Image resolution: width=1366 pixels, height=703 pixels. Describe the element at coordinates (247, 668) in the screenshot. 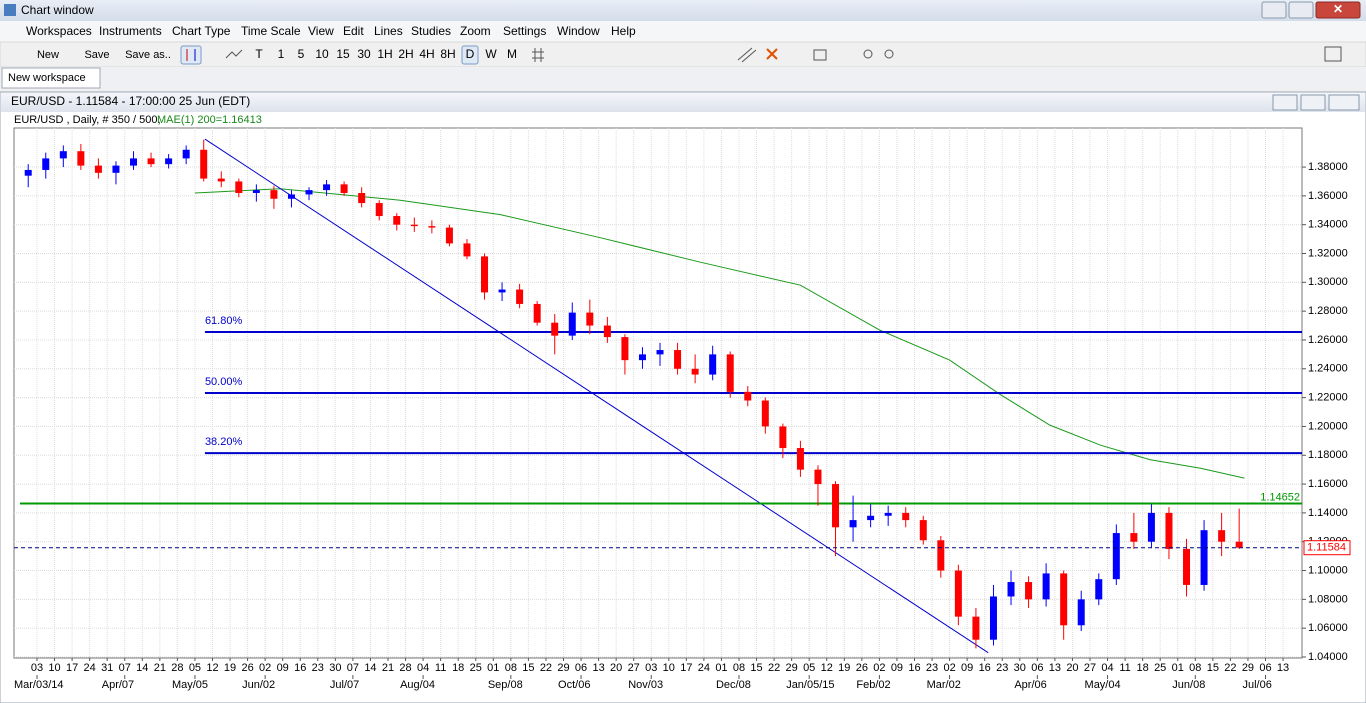

I see `x-tick-label: 26` at that location.